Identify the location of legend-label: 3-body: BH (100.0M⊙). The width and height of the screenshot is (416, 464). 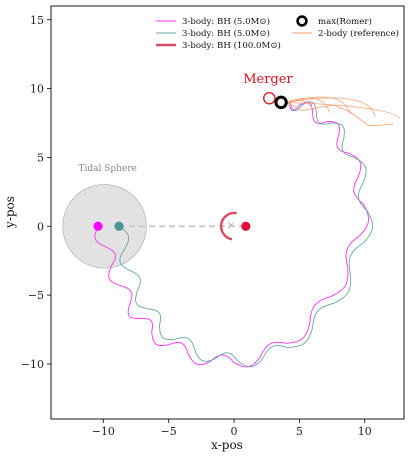
(231, 45).